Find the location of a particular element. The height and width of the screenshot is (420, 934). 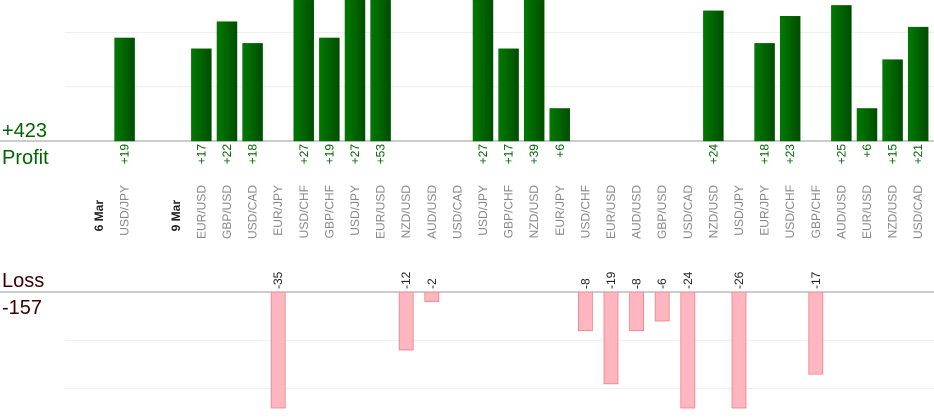

profit-total: +423 is located at coordinates (24, 131).